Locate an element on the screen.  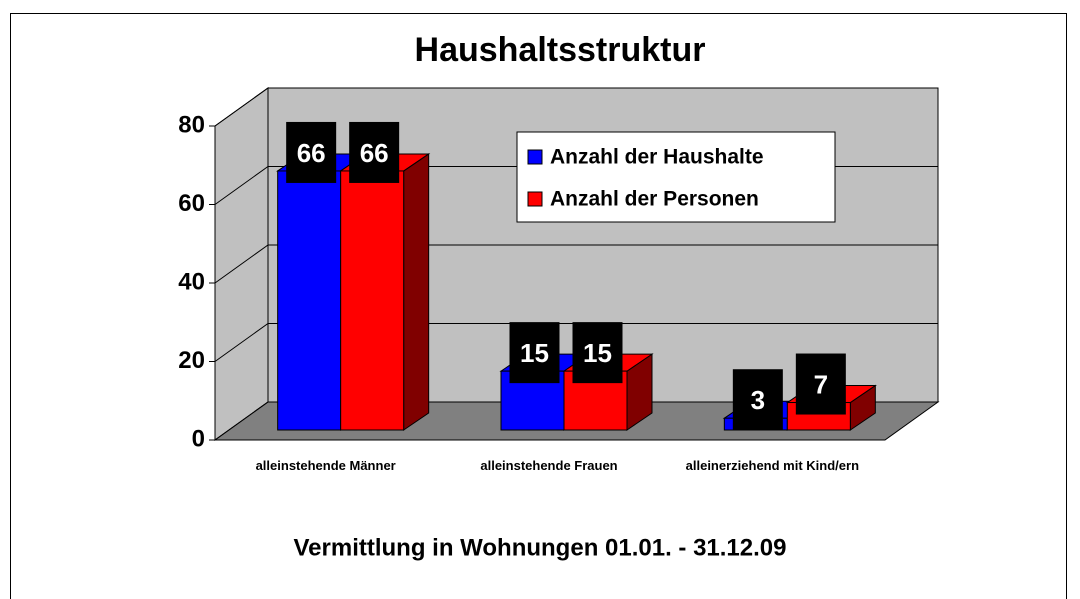
y-tick-label: 80 is located at coordinates (191, 124).